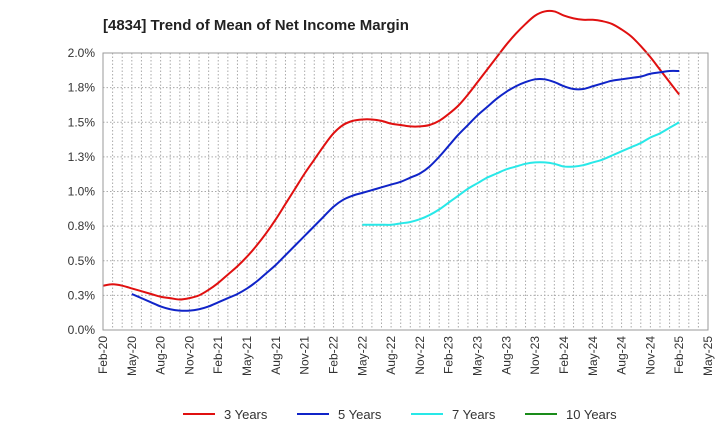 This screenshot has width=720, height=440. I want to click on legend-label: 3 Years, so click(246, 414).